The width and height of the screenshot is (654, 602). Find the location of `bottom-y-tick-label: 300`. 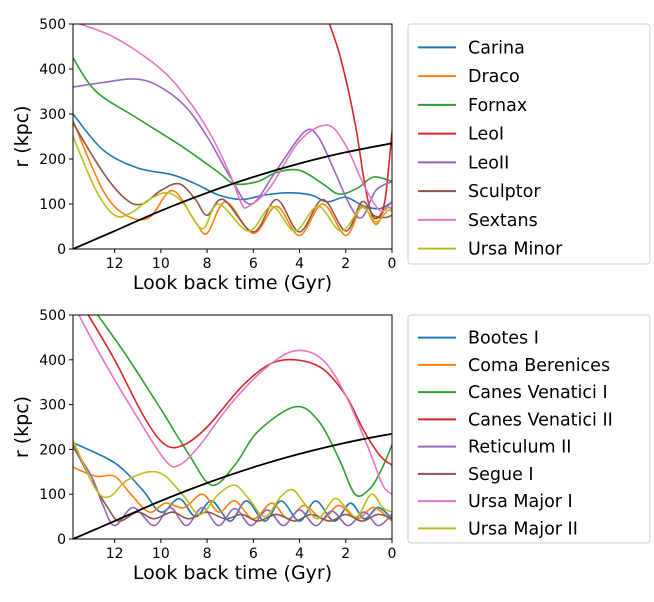

bottom-y-tick-label: 300 is located at coordinates (52, 406).